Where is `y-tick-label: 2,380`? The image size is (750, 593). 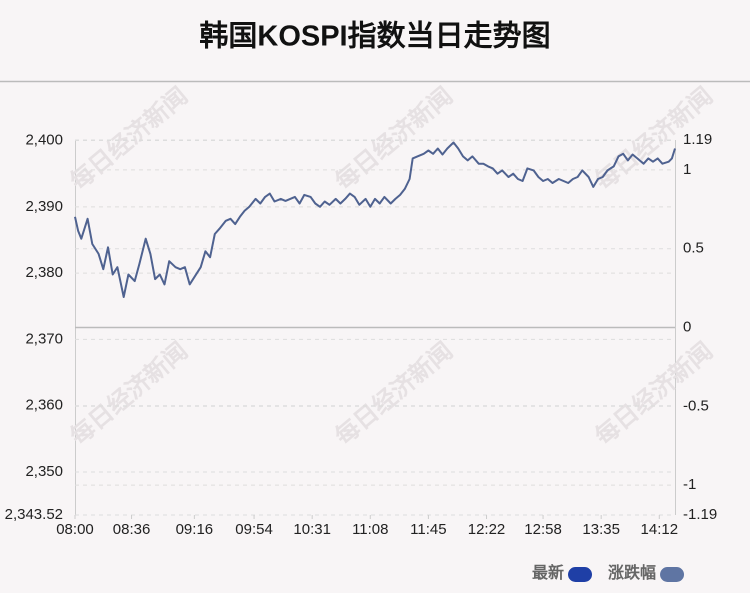 y-tick-label: 2,380 is located at coordinates (44, 272).